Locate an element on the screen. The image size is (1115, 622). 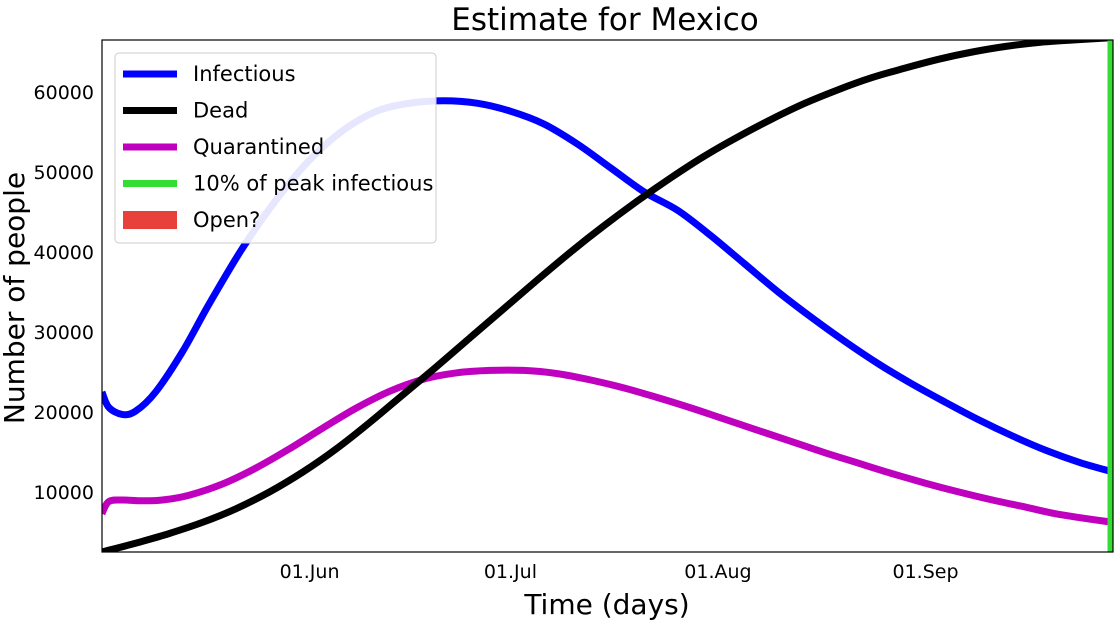
x-tick-label: 01.Sep is located at coordinates (926, 572).